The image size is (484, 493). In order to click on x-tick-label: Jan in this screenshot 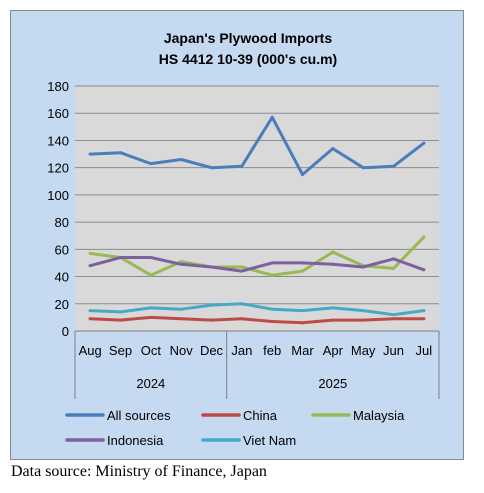, I will do `click(241, 350)`.